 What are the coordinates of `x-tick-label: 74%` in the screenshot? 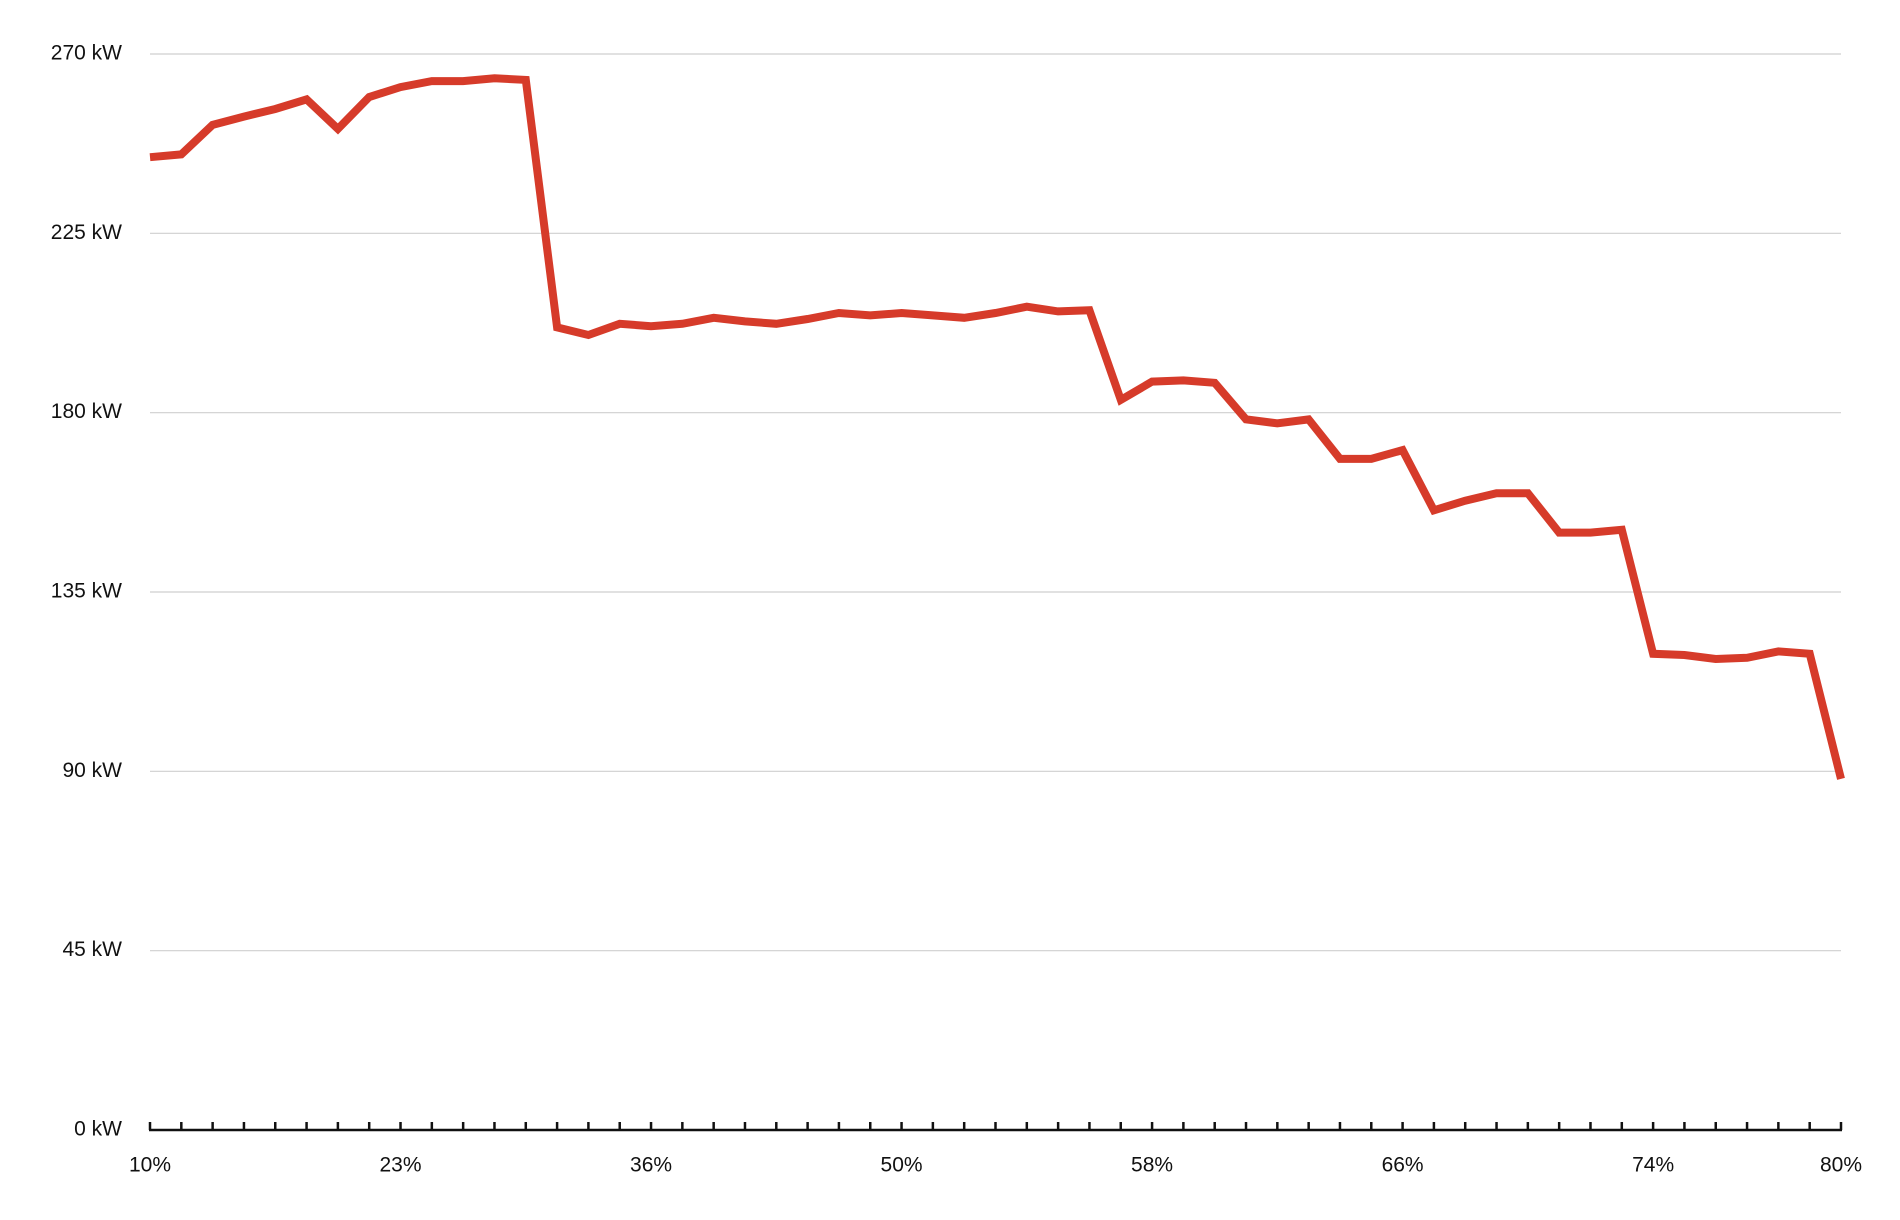 It's located at (1653, 1165).